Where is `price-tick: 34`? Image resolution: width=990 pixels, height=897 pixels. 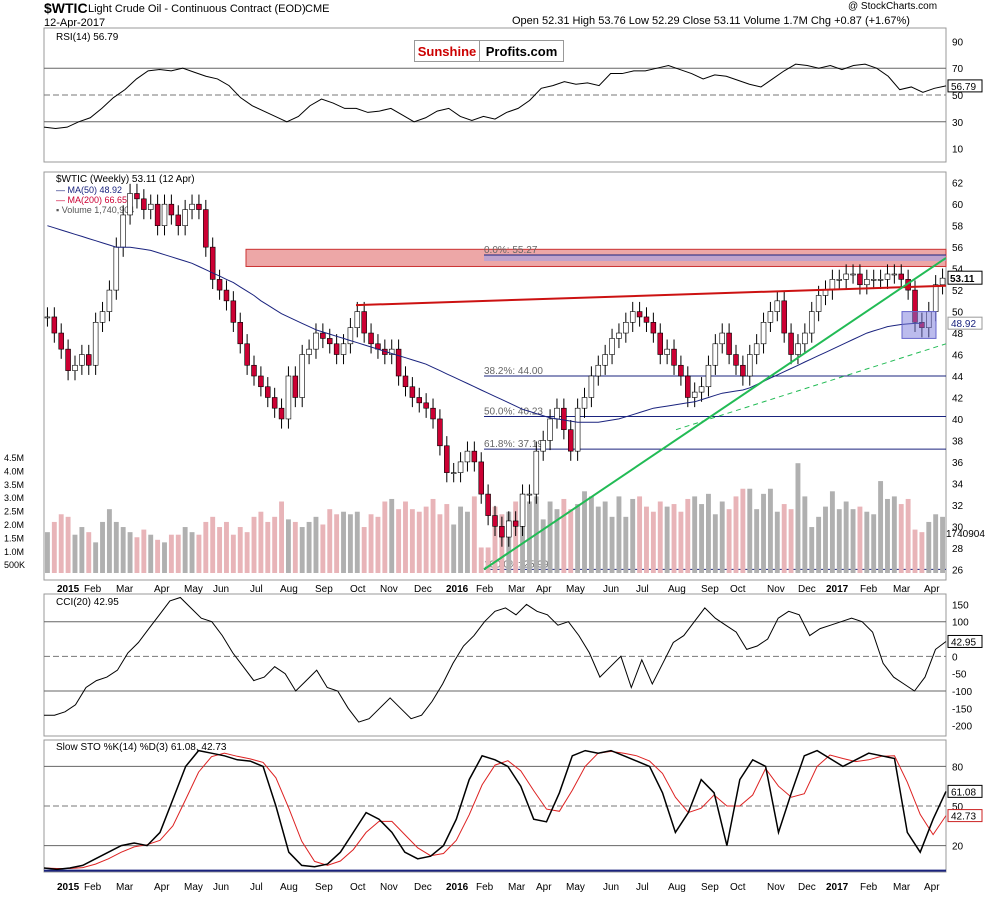
price-tick: 34 is located at coordinates (958, 484).